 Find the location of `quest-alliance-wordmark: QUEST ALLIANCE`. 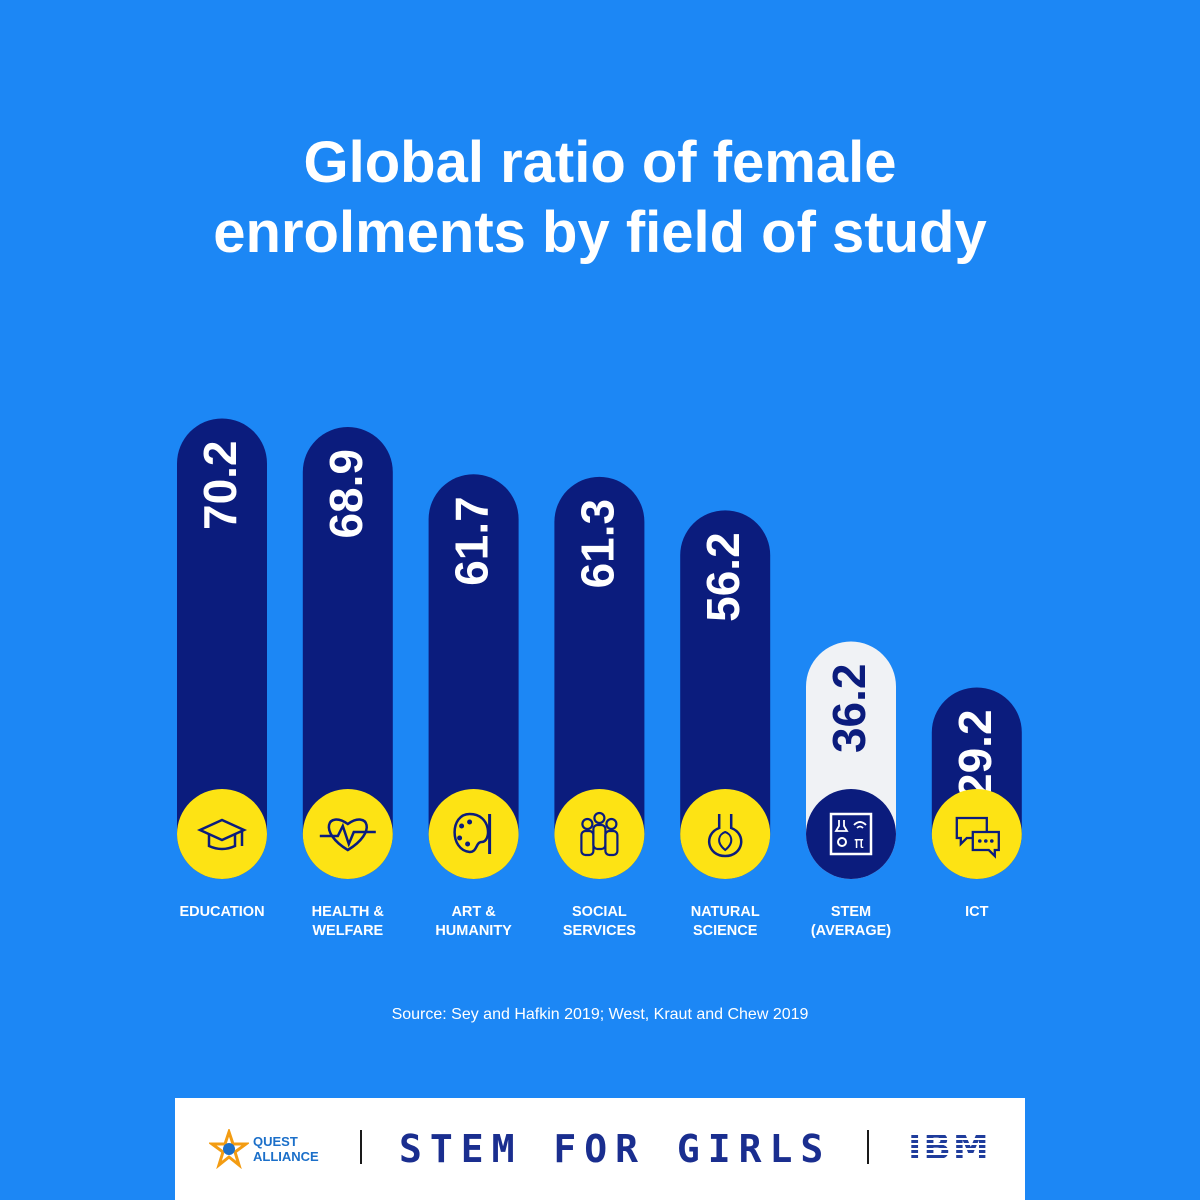

quest-alliance-wordmark: QUEST ALLIANCE is located at coordinates (286, 1149).